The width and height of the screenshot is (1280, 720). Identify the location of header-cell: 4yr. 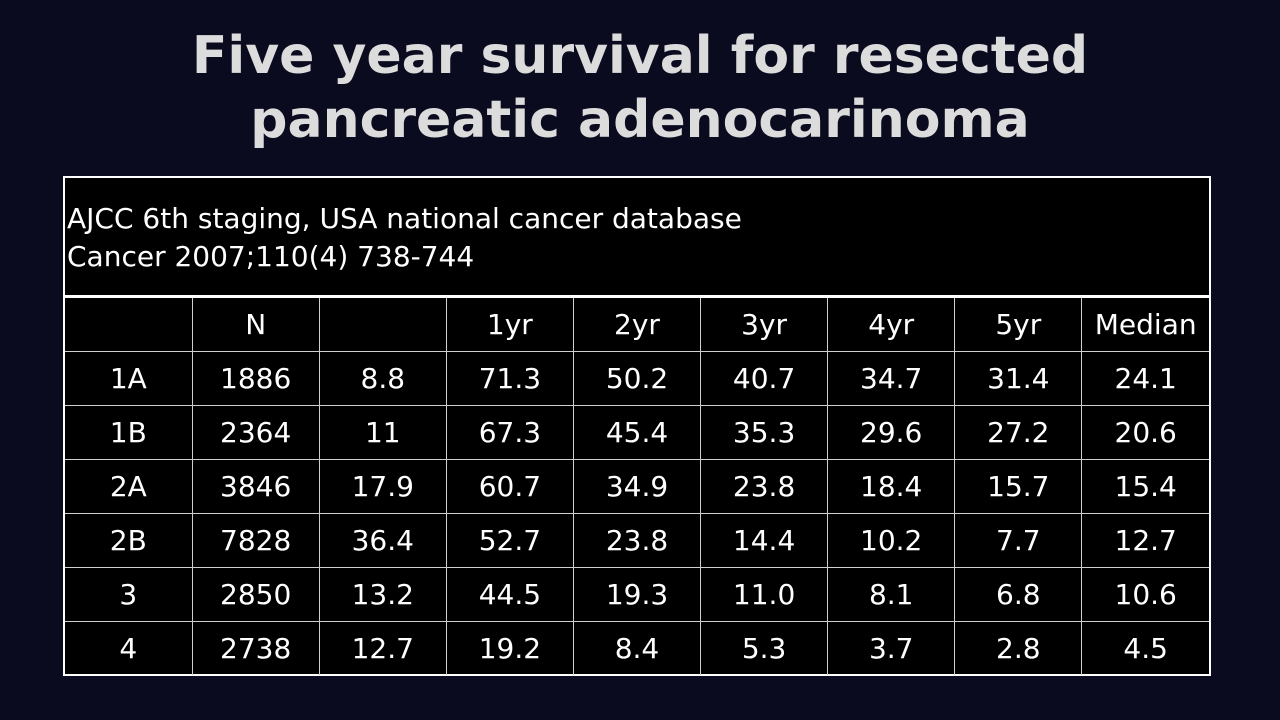
(891, 325).